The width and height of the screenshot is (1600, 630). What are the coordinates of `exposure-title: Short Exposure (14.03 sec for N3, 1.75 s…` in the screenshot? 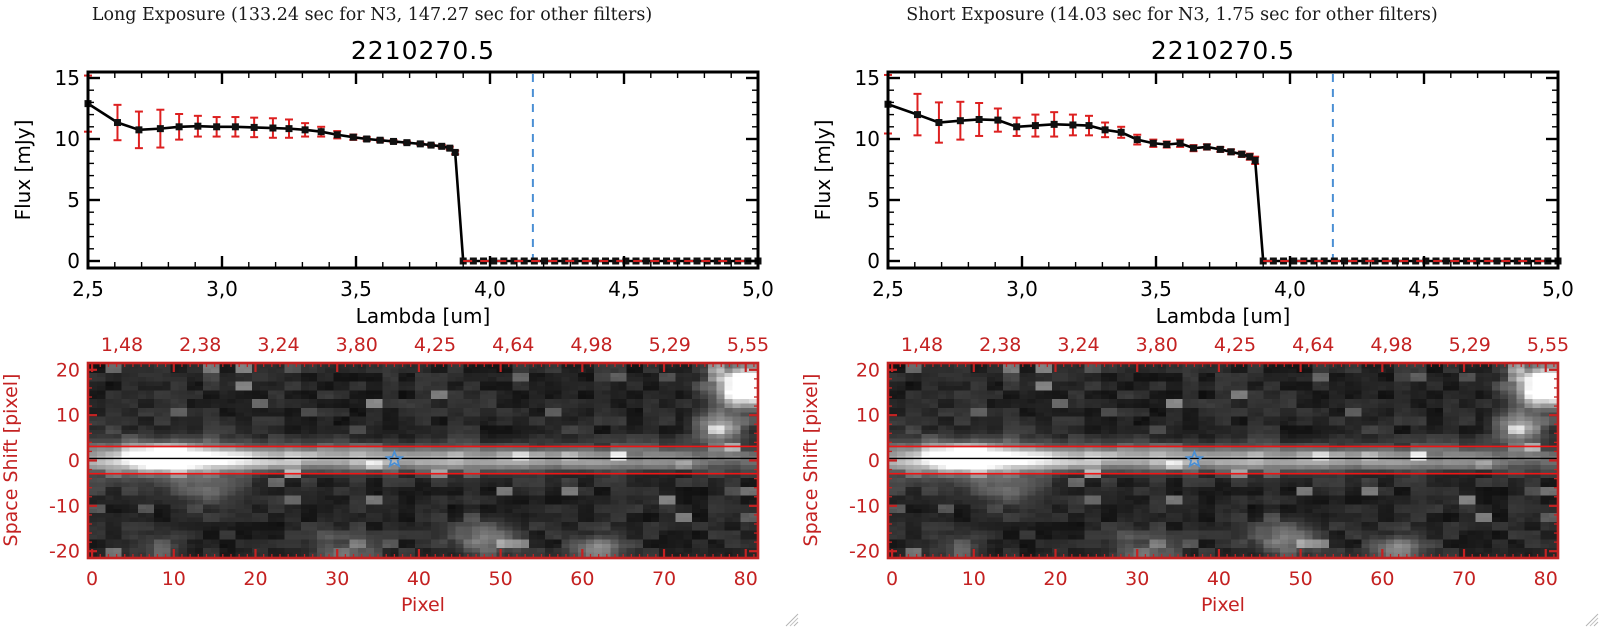 It's located at (1172, 15).